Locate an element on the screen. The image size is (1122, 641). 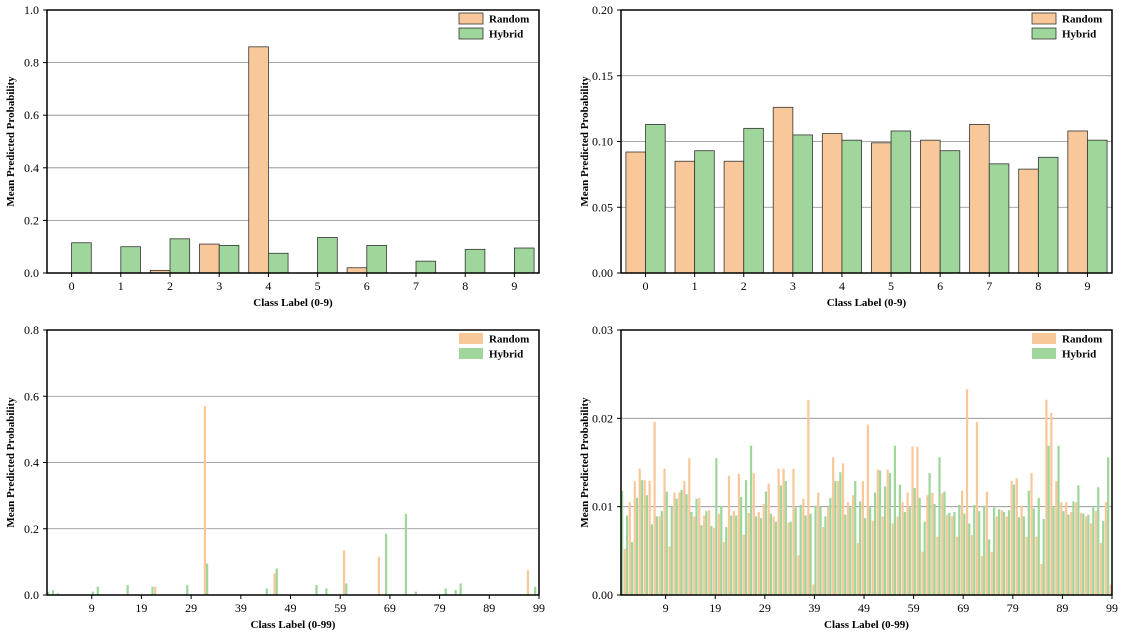
y-tick-label: 1.0 is located at coordinates (31, 10).